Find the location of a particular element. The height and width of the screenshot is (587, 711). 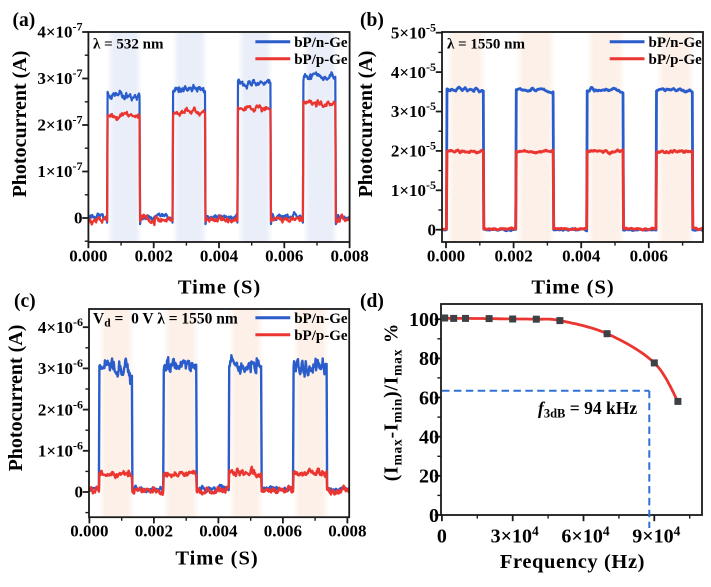

svg-text: f3dB = 94 kHz is located at coordinates (587, 409).